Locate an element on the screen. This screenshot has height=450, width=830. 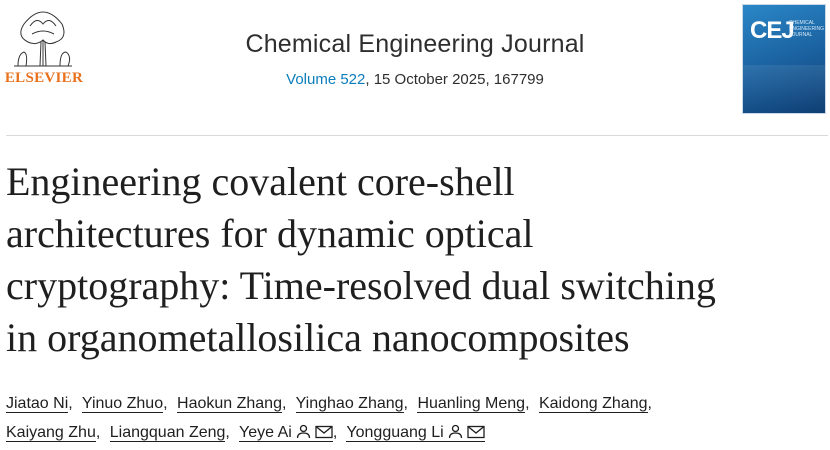
title-line: architectures for dynamic optical is located at coordinates (270, 233).